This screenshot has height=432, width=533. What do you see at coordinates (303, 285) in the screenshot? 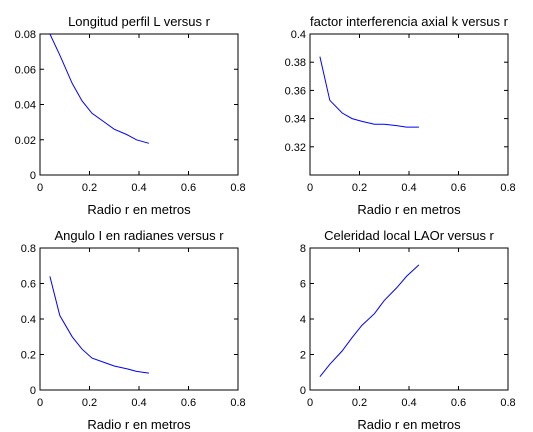
I see `y-tick-label: 6` at bounding box center [303, 285].